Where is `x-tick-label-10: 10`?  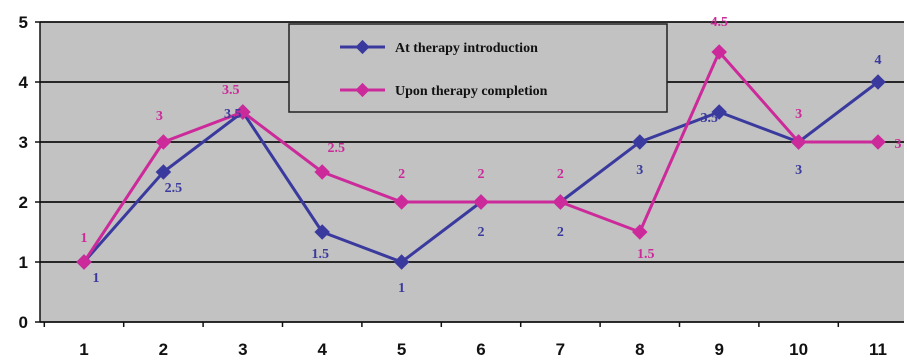 x-tick-label-10: 10 is located at coordinates (798, 349).